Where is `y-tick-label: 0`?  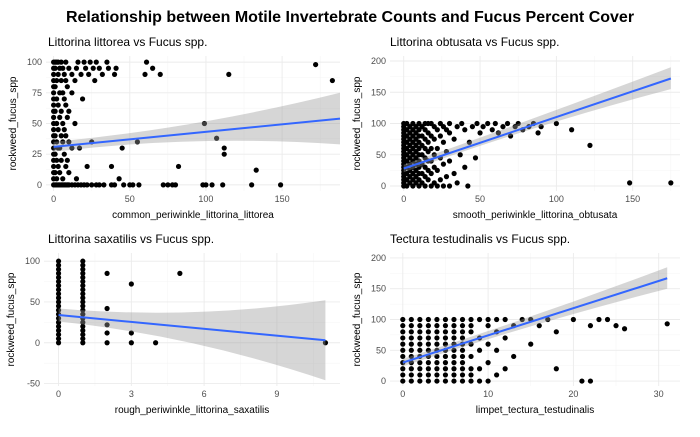
y-tick-label: 0 is located at coordinates (37, 343).